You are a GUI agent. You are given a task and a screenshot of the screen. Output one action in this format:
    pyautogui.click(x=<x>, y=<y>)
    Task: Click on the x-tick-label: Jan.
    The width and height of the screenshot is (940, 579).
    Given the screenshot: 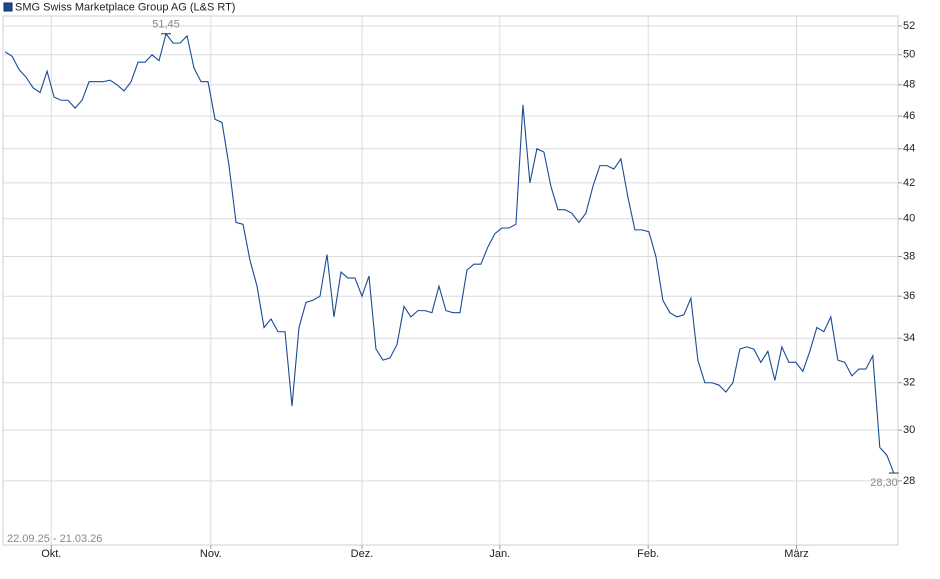 What is the action you would take?
    pyautogui.click(x=499, y=554)
    